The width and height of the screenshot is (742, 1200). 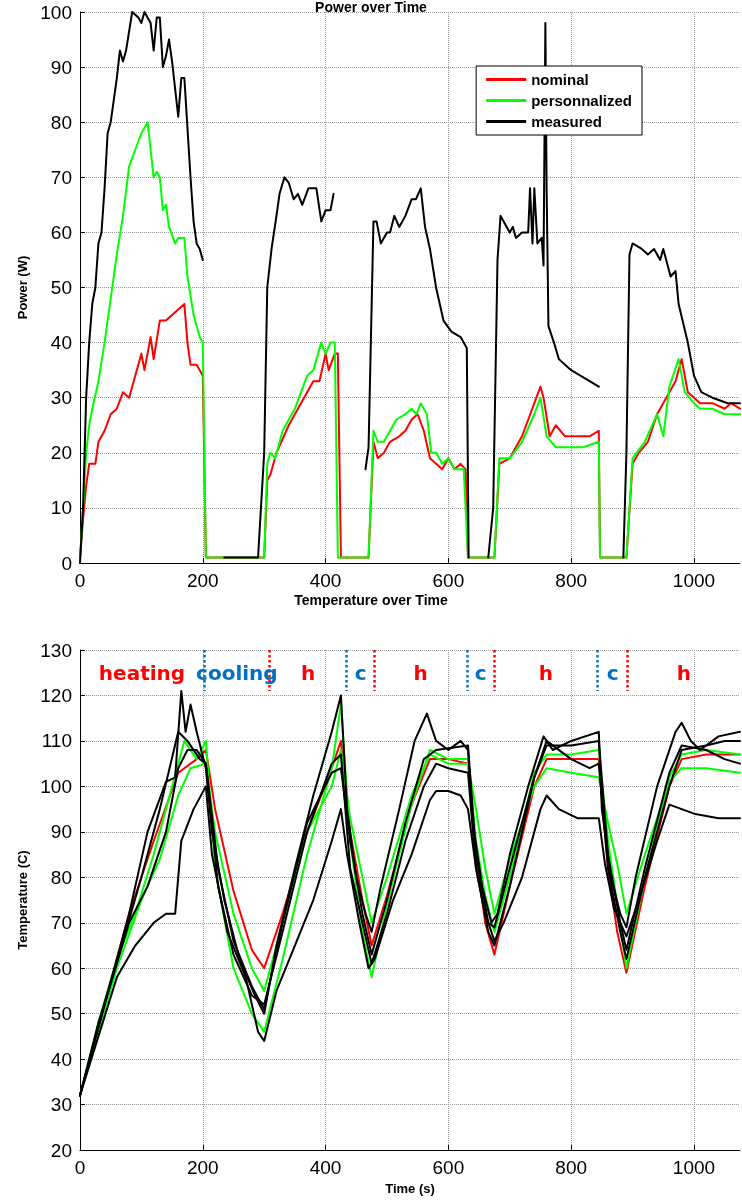 What do you see at coordinates (410, 1188) in the screenshot?
I see `x-axis-title: Time (s)` at bounding box center [410, 1188].